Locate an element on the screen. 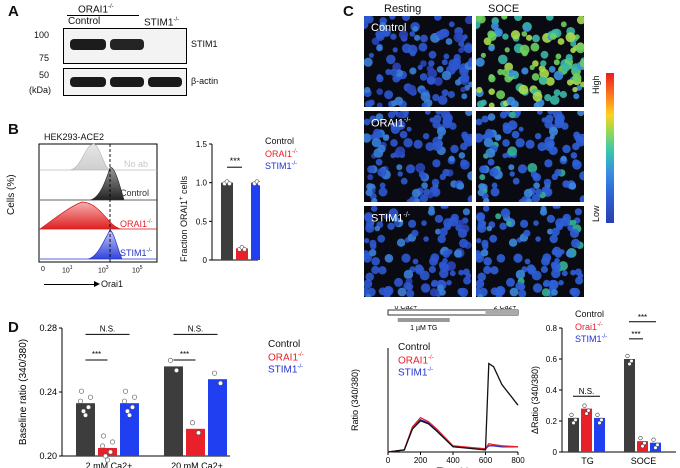 The width and height of the screenshot is (680, 468). color-scale-bar is located at coordinates (610, 148).